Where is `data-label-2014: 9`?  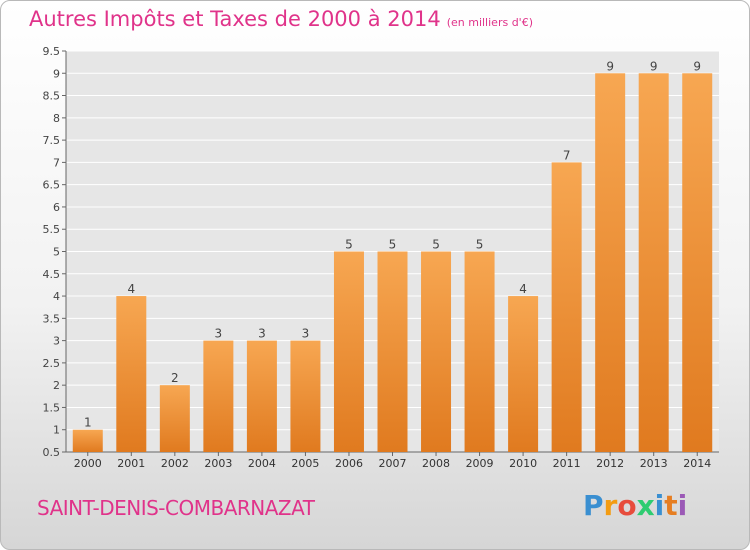
data-label-2014: 9 is located at coordinates (697, 66).